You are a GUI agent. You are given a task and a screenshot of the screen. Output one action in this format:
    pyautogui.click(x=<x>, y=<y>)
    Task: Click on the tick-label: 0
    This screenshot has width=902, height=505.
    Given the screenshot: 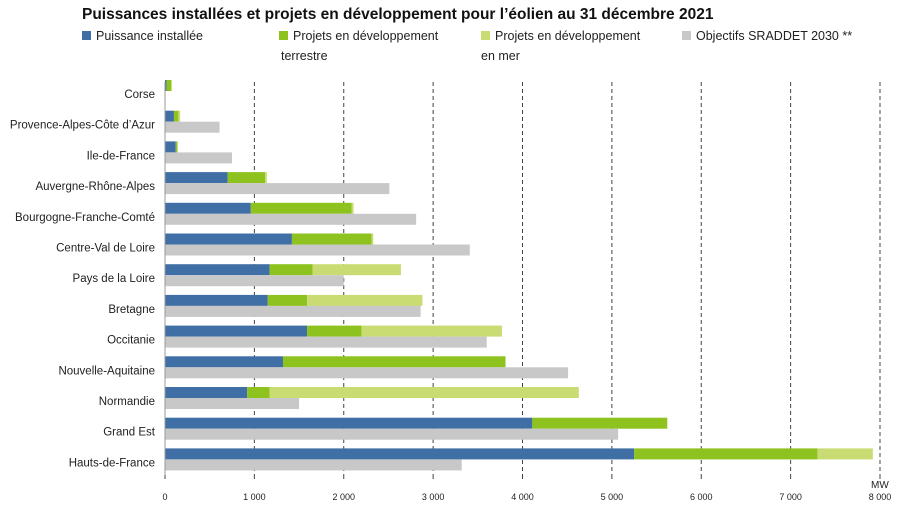 What is the action you would take?
    pyautogui.click(x=164, y=497)
    